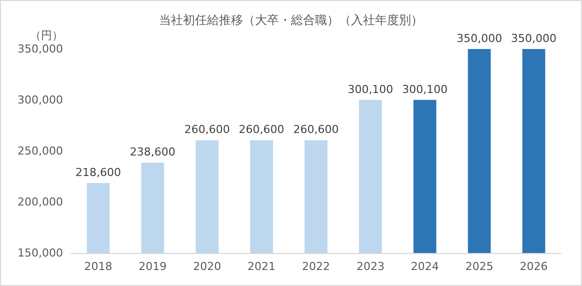  Describe the element at coordinates (152, 266) in the screenshot. I see `x-tick-label: 2019` at that location.